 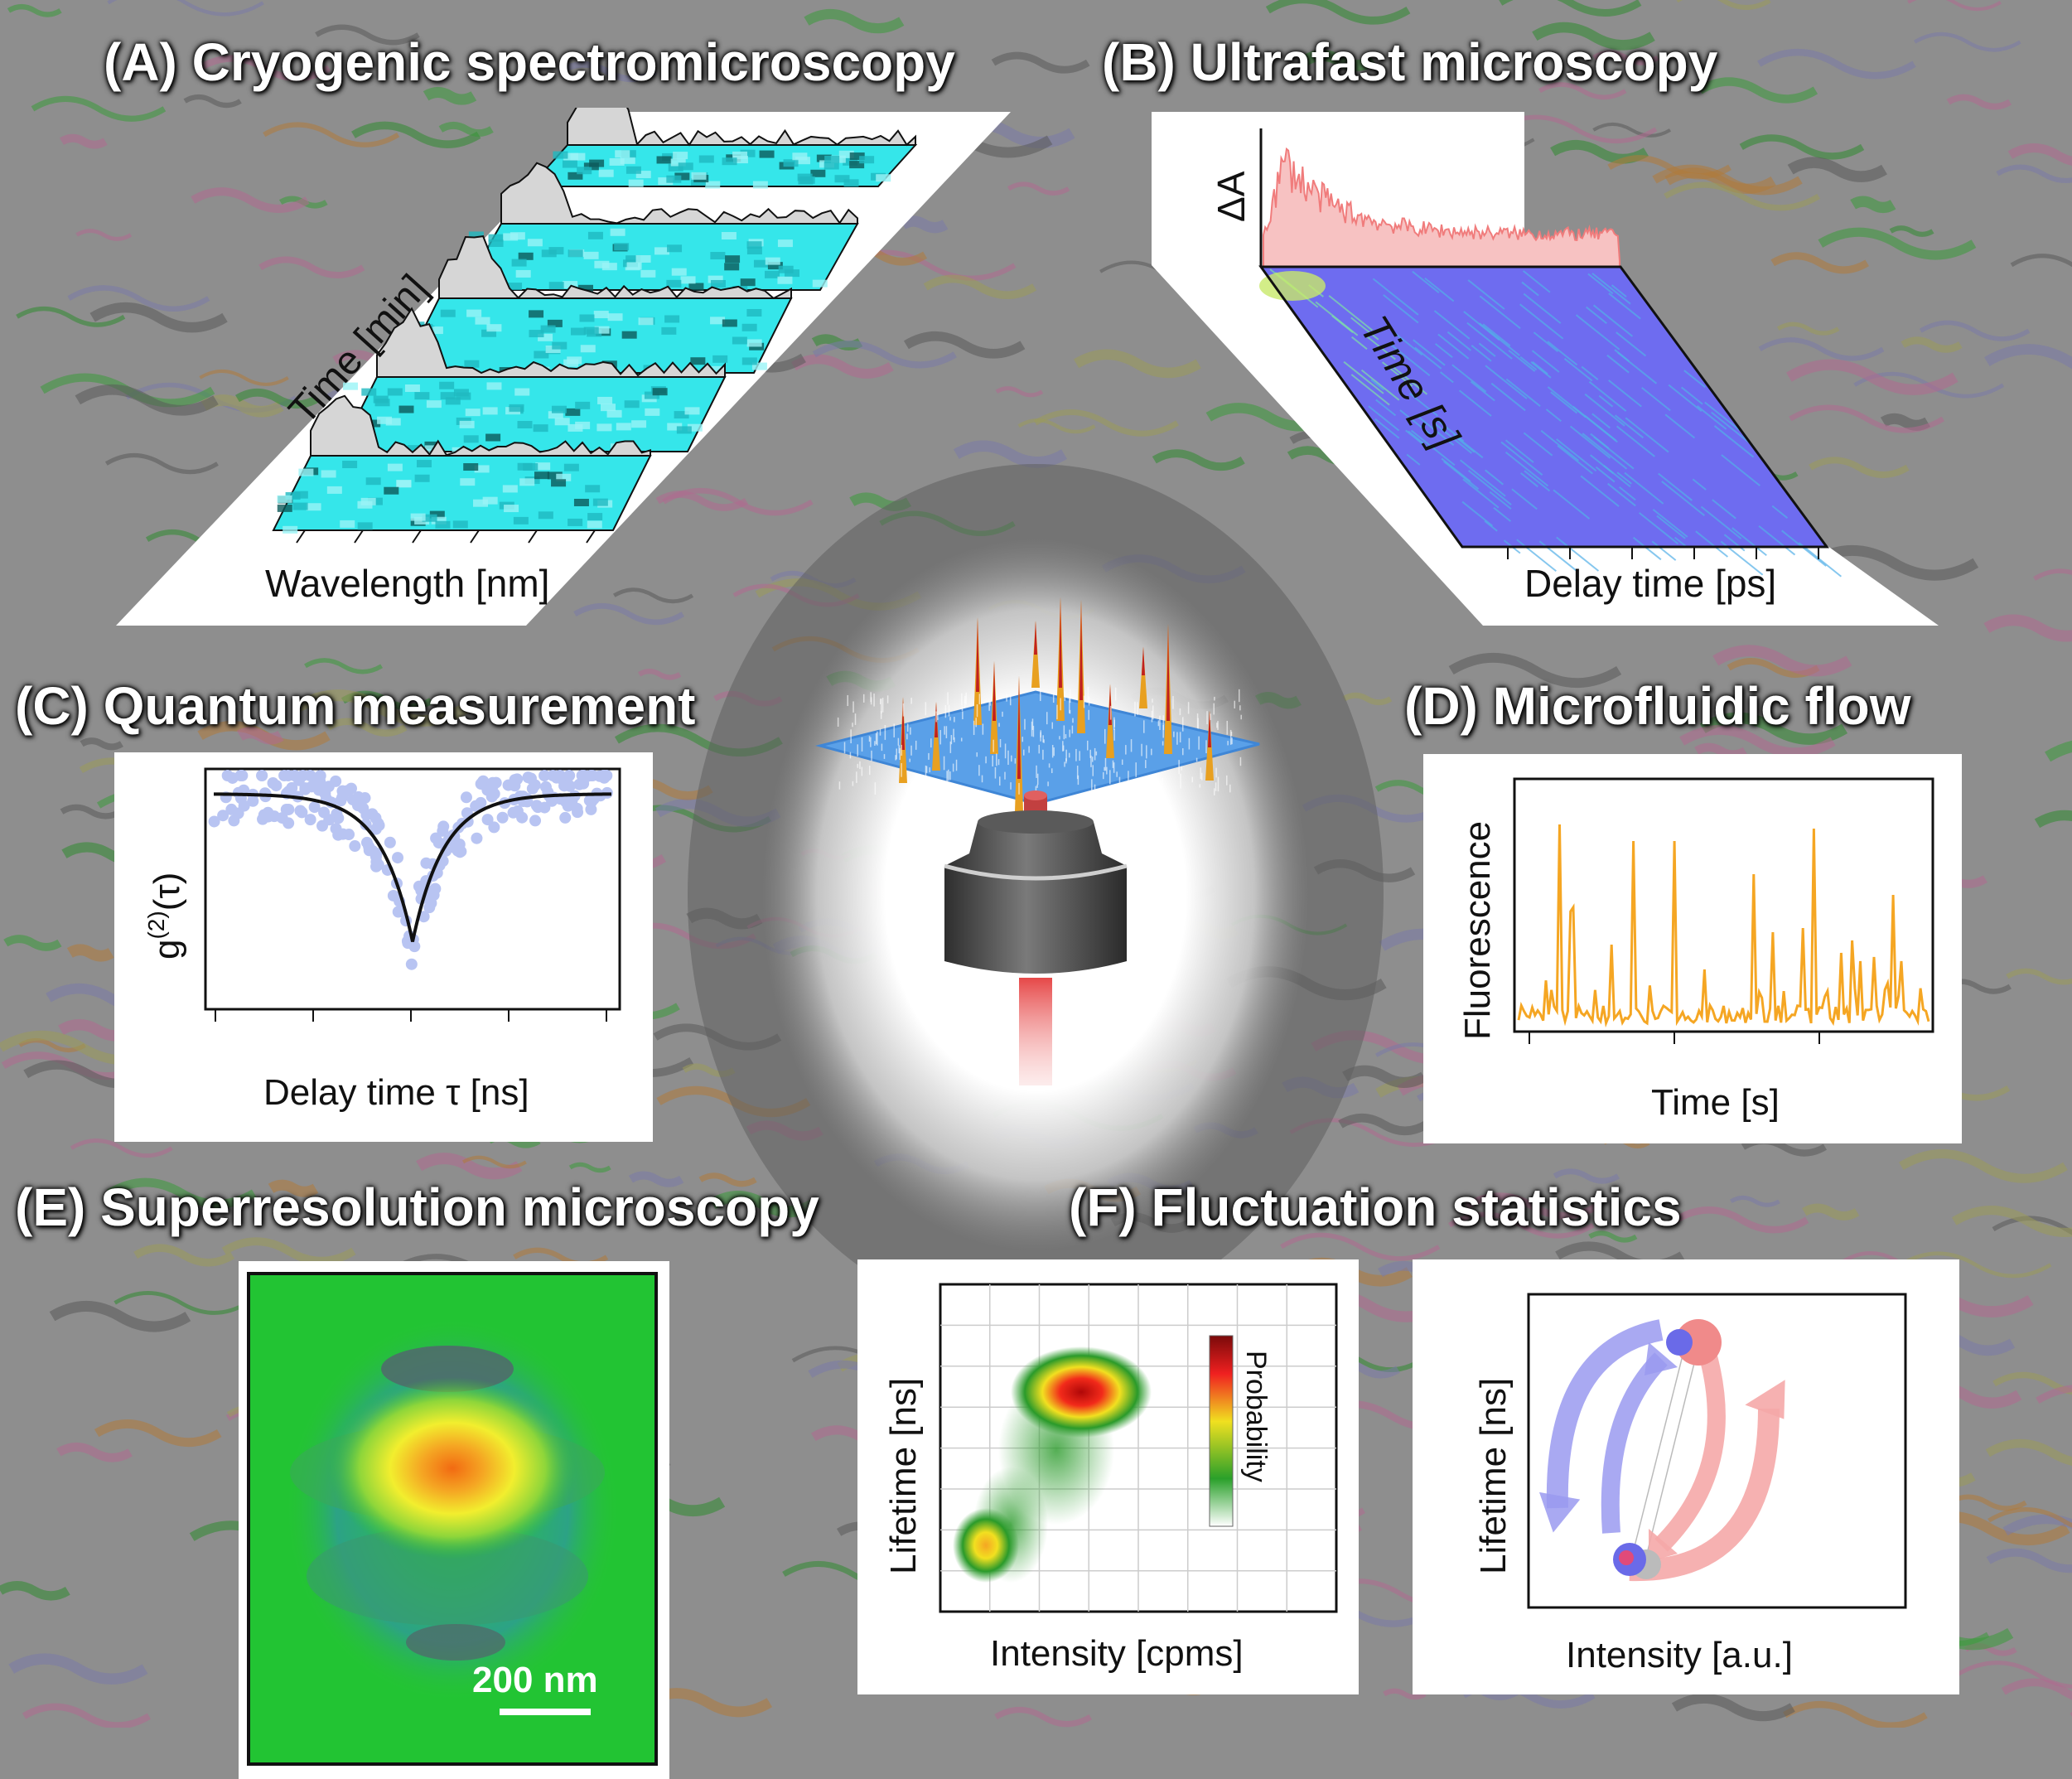 I want to click on protein-ribbon, so click(x=90, y=952).